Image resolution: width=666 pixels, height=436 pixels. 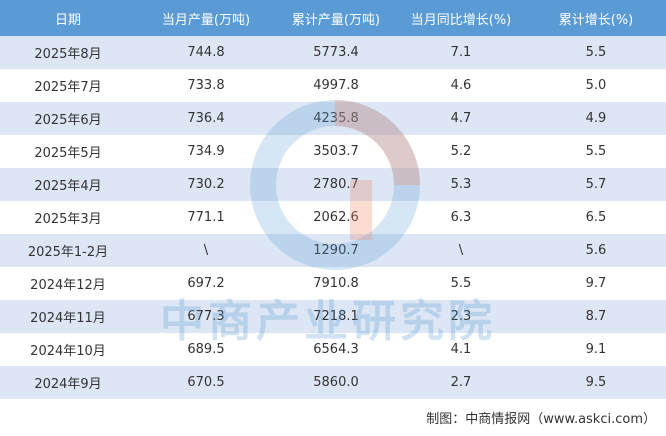 What do you see at coordinates (206, 217) in the screenshot?
I see `table-cell: 771.1` at bounding box center [206, 217].